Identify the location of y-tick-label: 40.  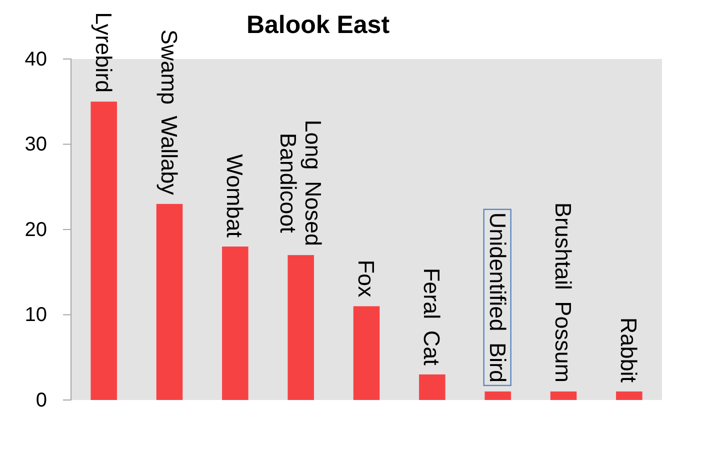
(35, 59).